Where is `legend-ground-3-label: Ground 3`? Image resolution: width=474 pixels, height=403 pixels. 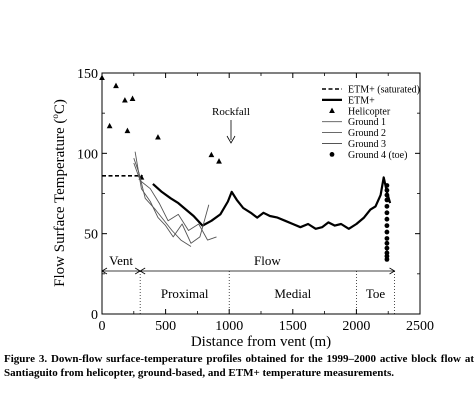
legend-ground-3-label: Ground 3 is located at coordinates (367, 144).